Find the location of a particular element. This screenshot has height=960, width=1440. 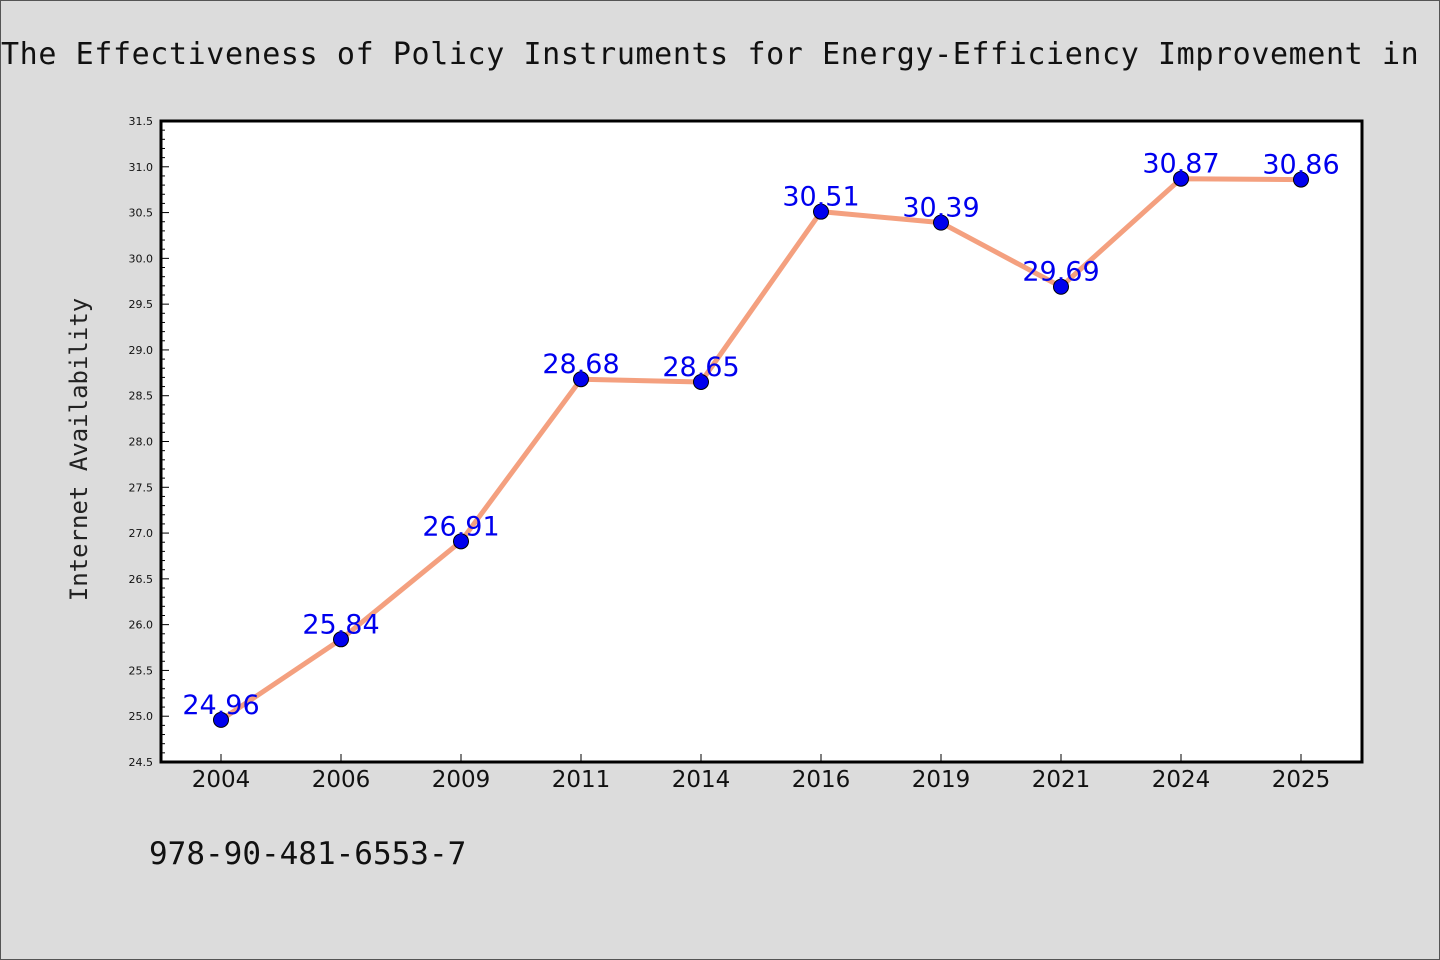

y-tick-label: 27.5 is located at coordinates (141, 487).